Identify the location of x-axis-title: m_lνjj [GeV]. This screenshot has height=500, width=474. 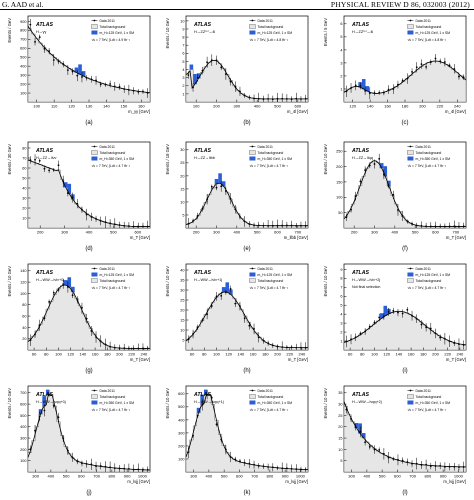
(296, 481).